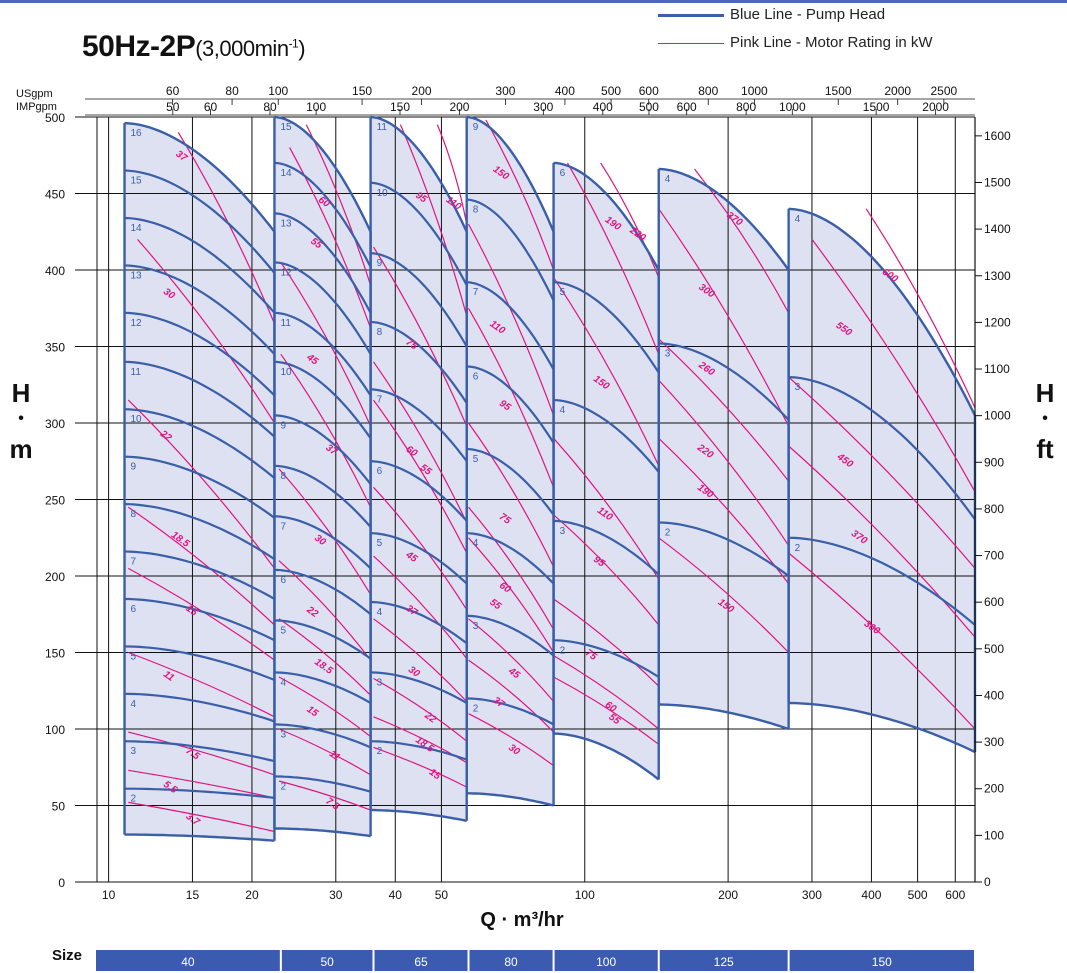 This screenshot has height=973, width=1067. I want to click on usgpm-tick-label: 2000, so click(897, 91).